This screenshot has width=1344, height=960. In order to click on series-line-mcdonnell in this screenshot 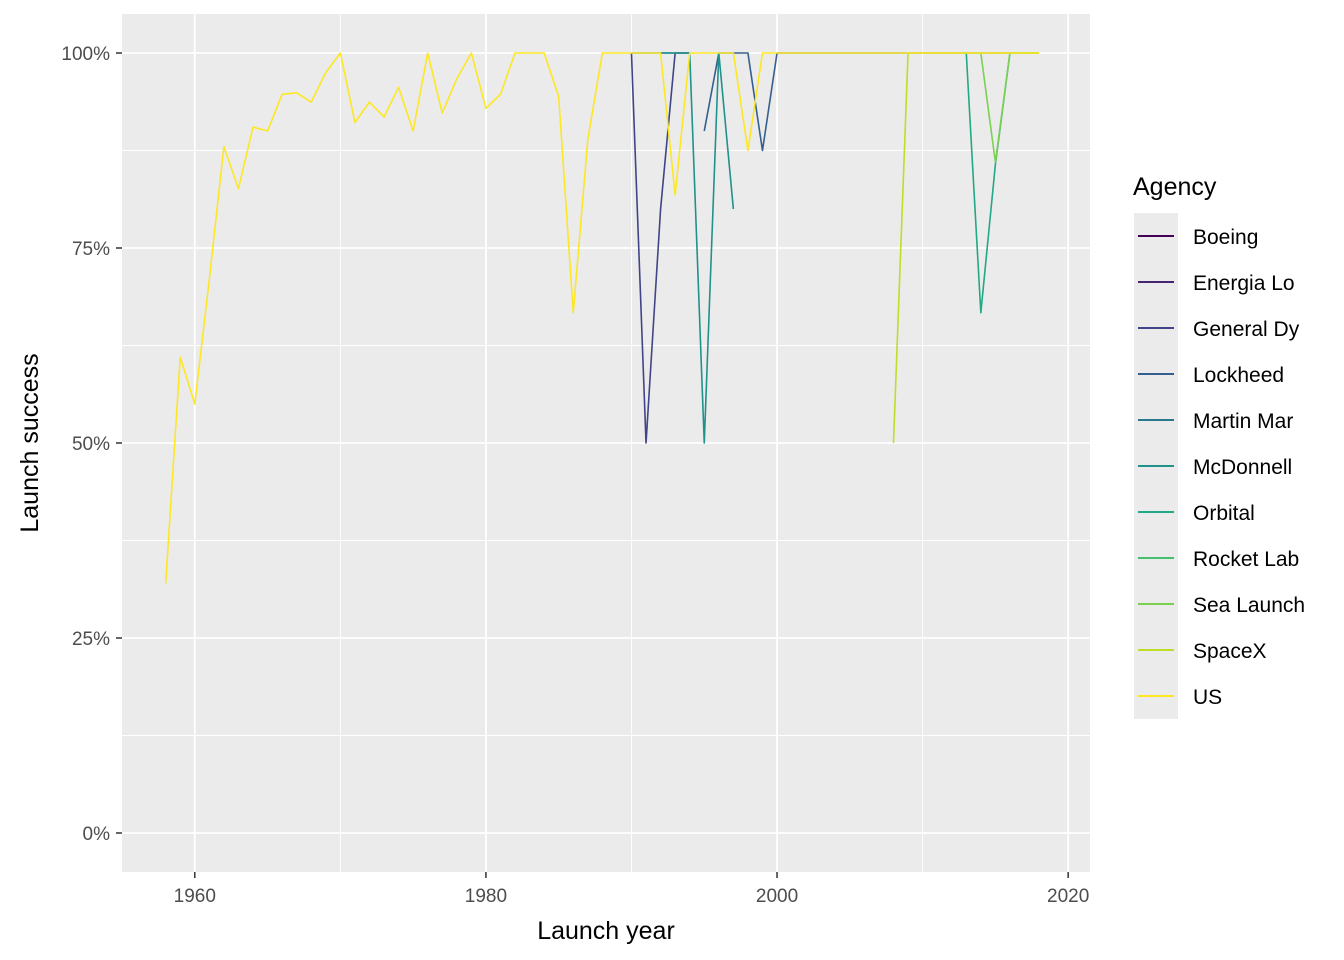, I will do `click(697, 248)`.